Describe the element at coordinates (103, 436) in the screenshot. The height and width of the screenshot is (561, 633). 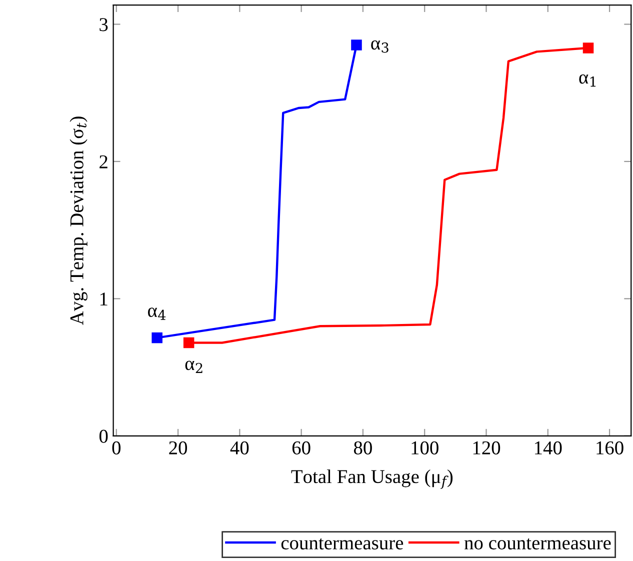
I see `y-tick-label: 0` at that location.